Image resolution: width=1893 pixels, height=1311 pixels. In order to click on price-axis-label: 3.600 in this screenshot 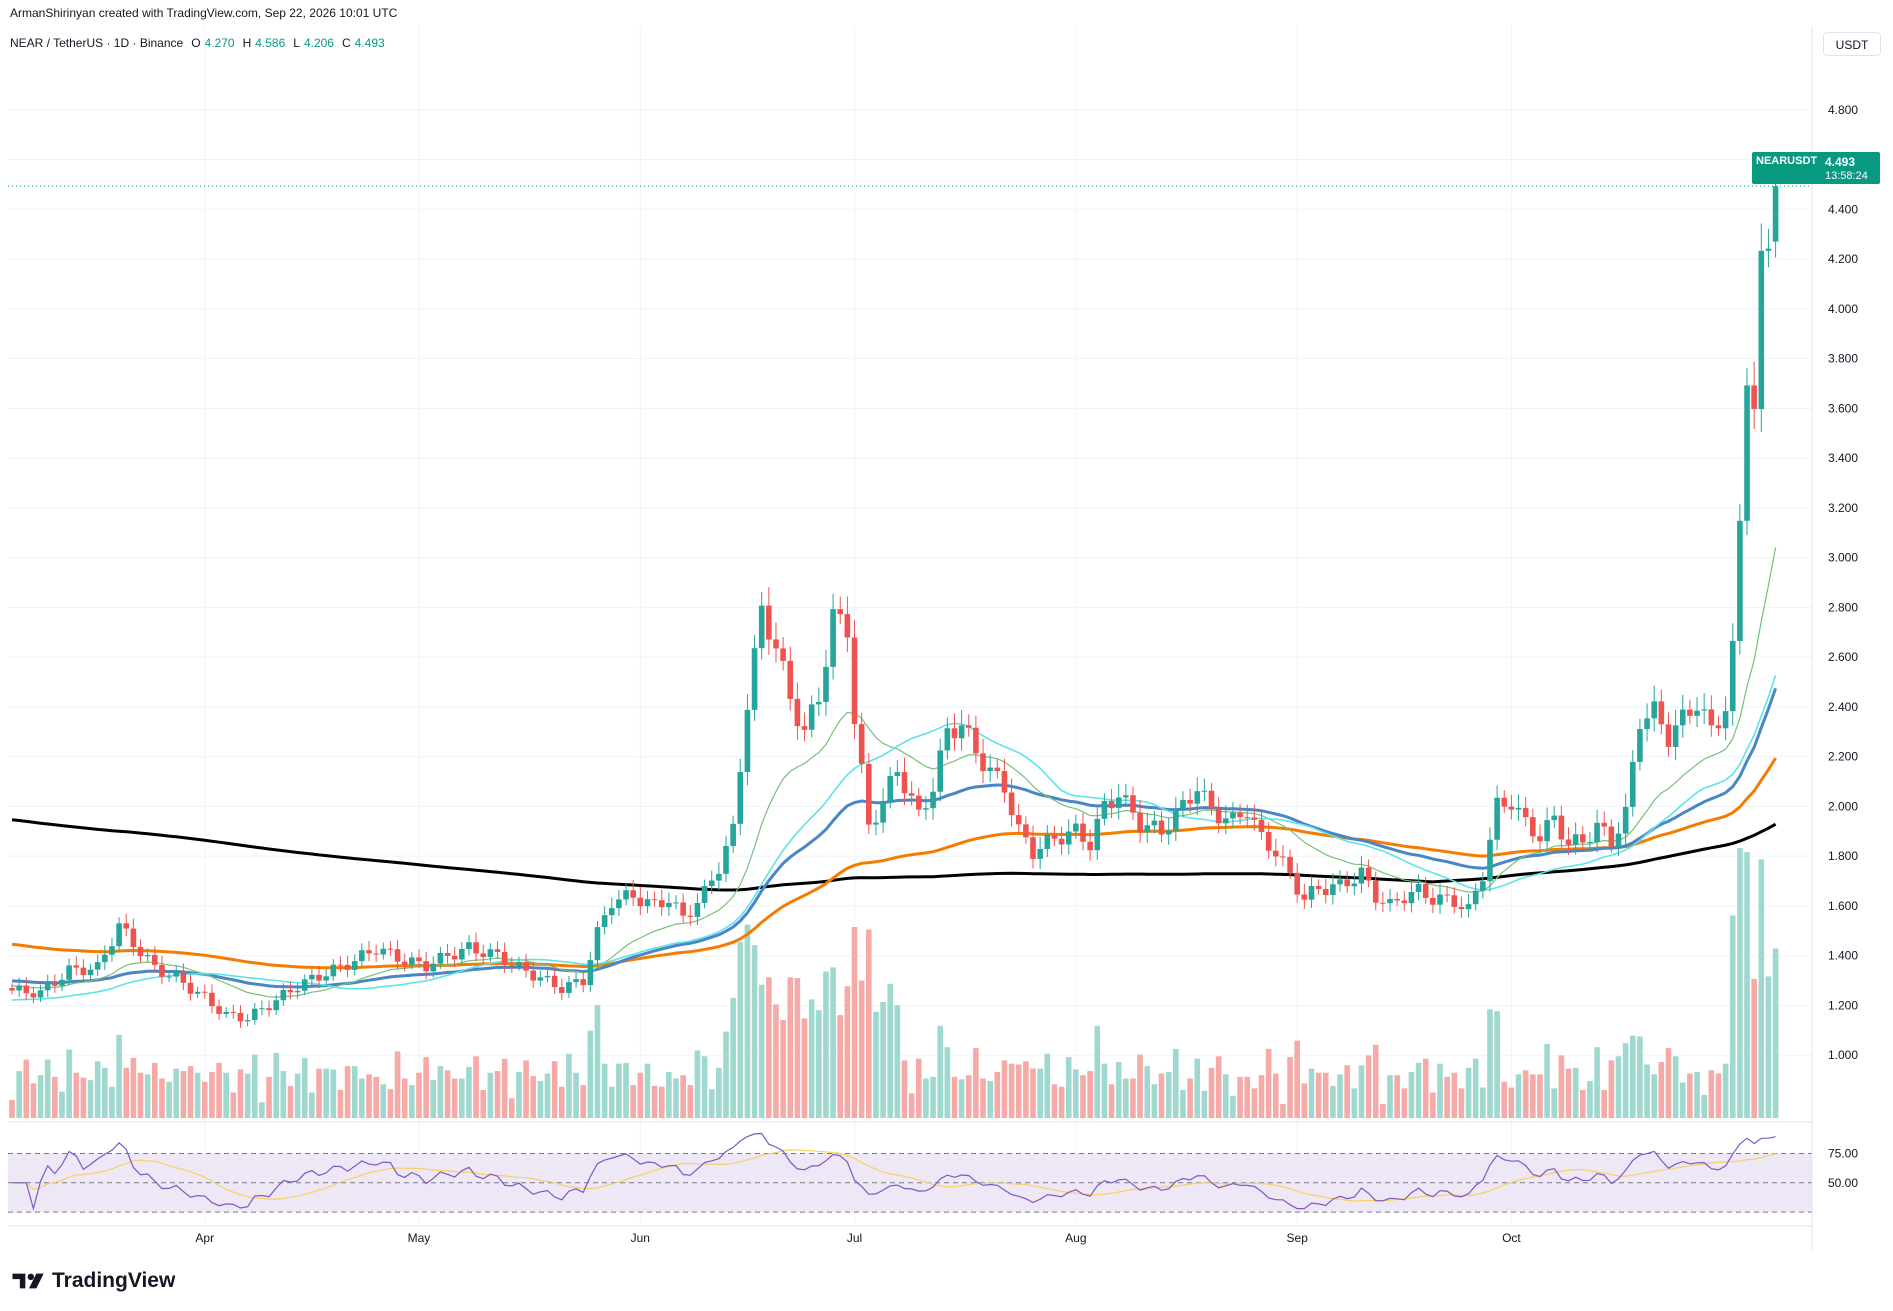, I will do `click(1843, 408)`.